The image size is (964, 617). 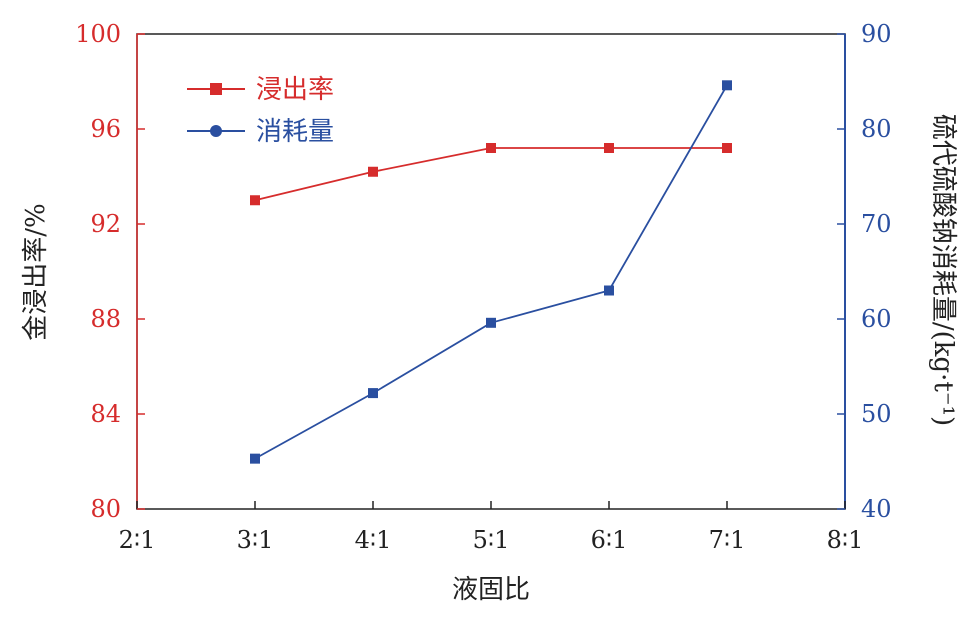 I want to click on x-tick-label: 6∶1, so click(x=609, y=540).